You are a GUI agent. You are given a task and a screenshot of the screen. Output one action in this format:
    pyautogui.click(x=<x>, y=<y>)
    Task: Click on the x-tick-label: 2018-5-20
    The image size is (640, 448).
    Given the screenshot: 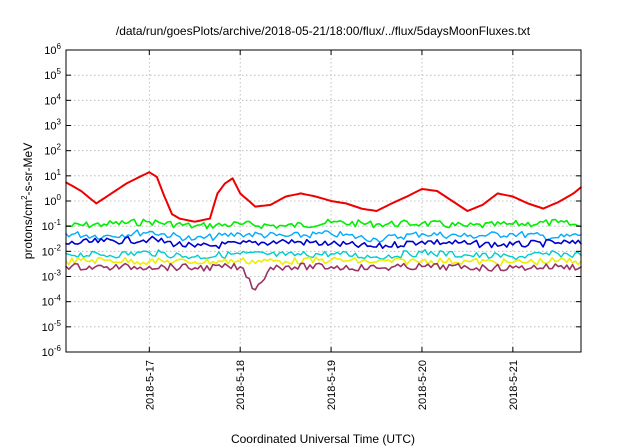 What is the action you would take?
    pyautogui.click(x=423, y=385)
    